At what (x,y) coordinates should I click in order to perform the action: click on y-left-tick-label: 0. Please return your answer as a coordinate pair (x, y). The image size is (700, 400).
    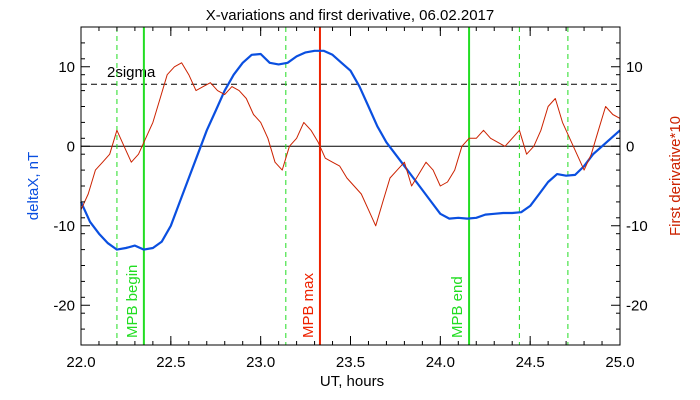
    Looking at the image, I should click on (71, 146).